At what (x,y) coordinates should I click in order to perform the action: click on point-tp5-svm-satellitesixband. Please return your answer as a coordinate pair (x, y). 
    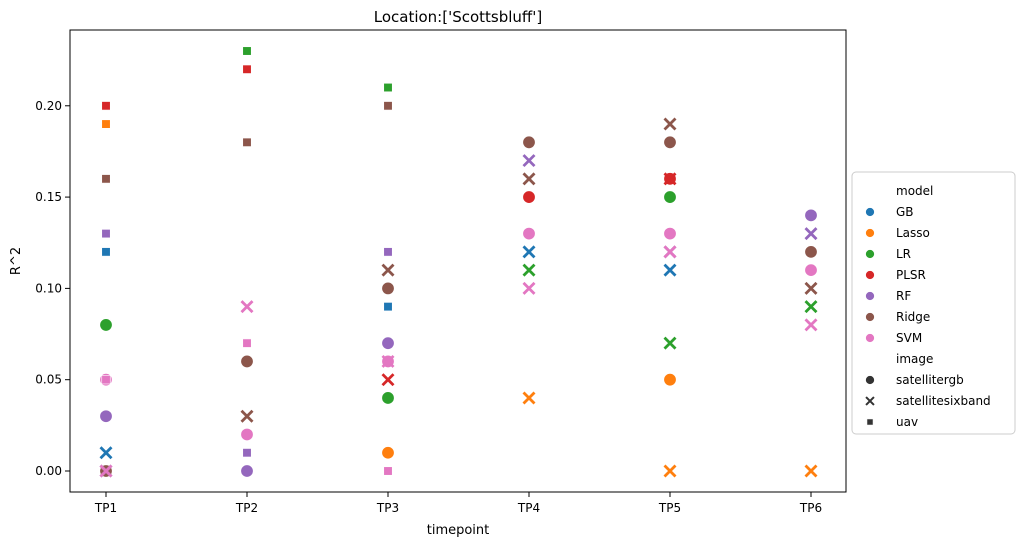
    Looking at the image, I should click on (670, 252).